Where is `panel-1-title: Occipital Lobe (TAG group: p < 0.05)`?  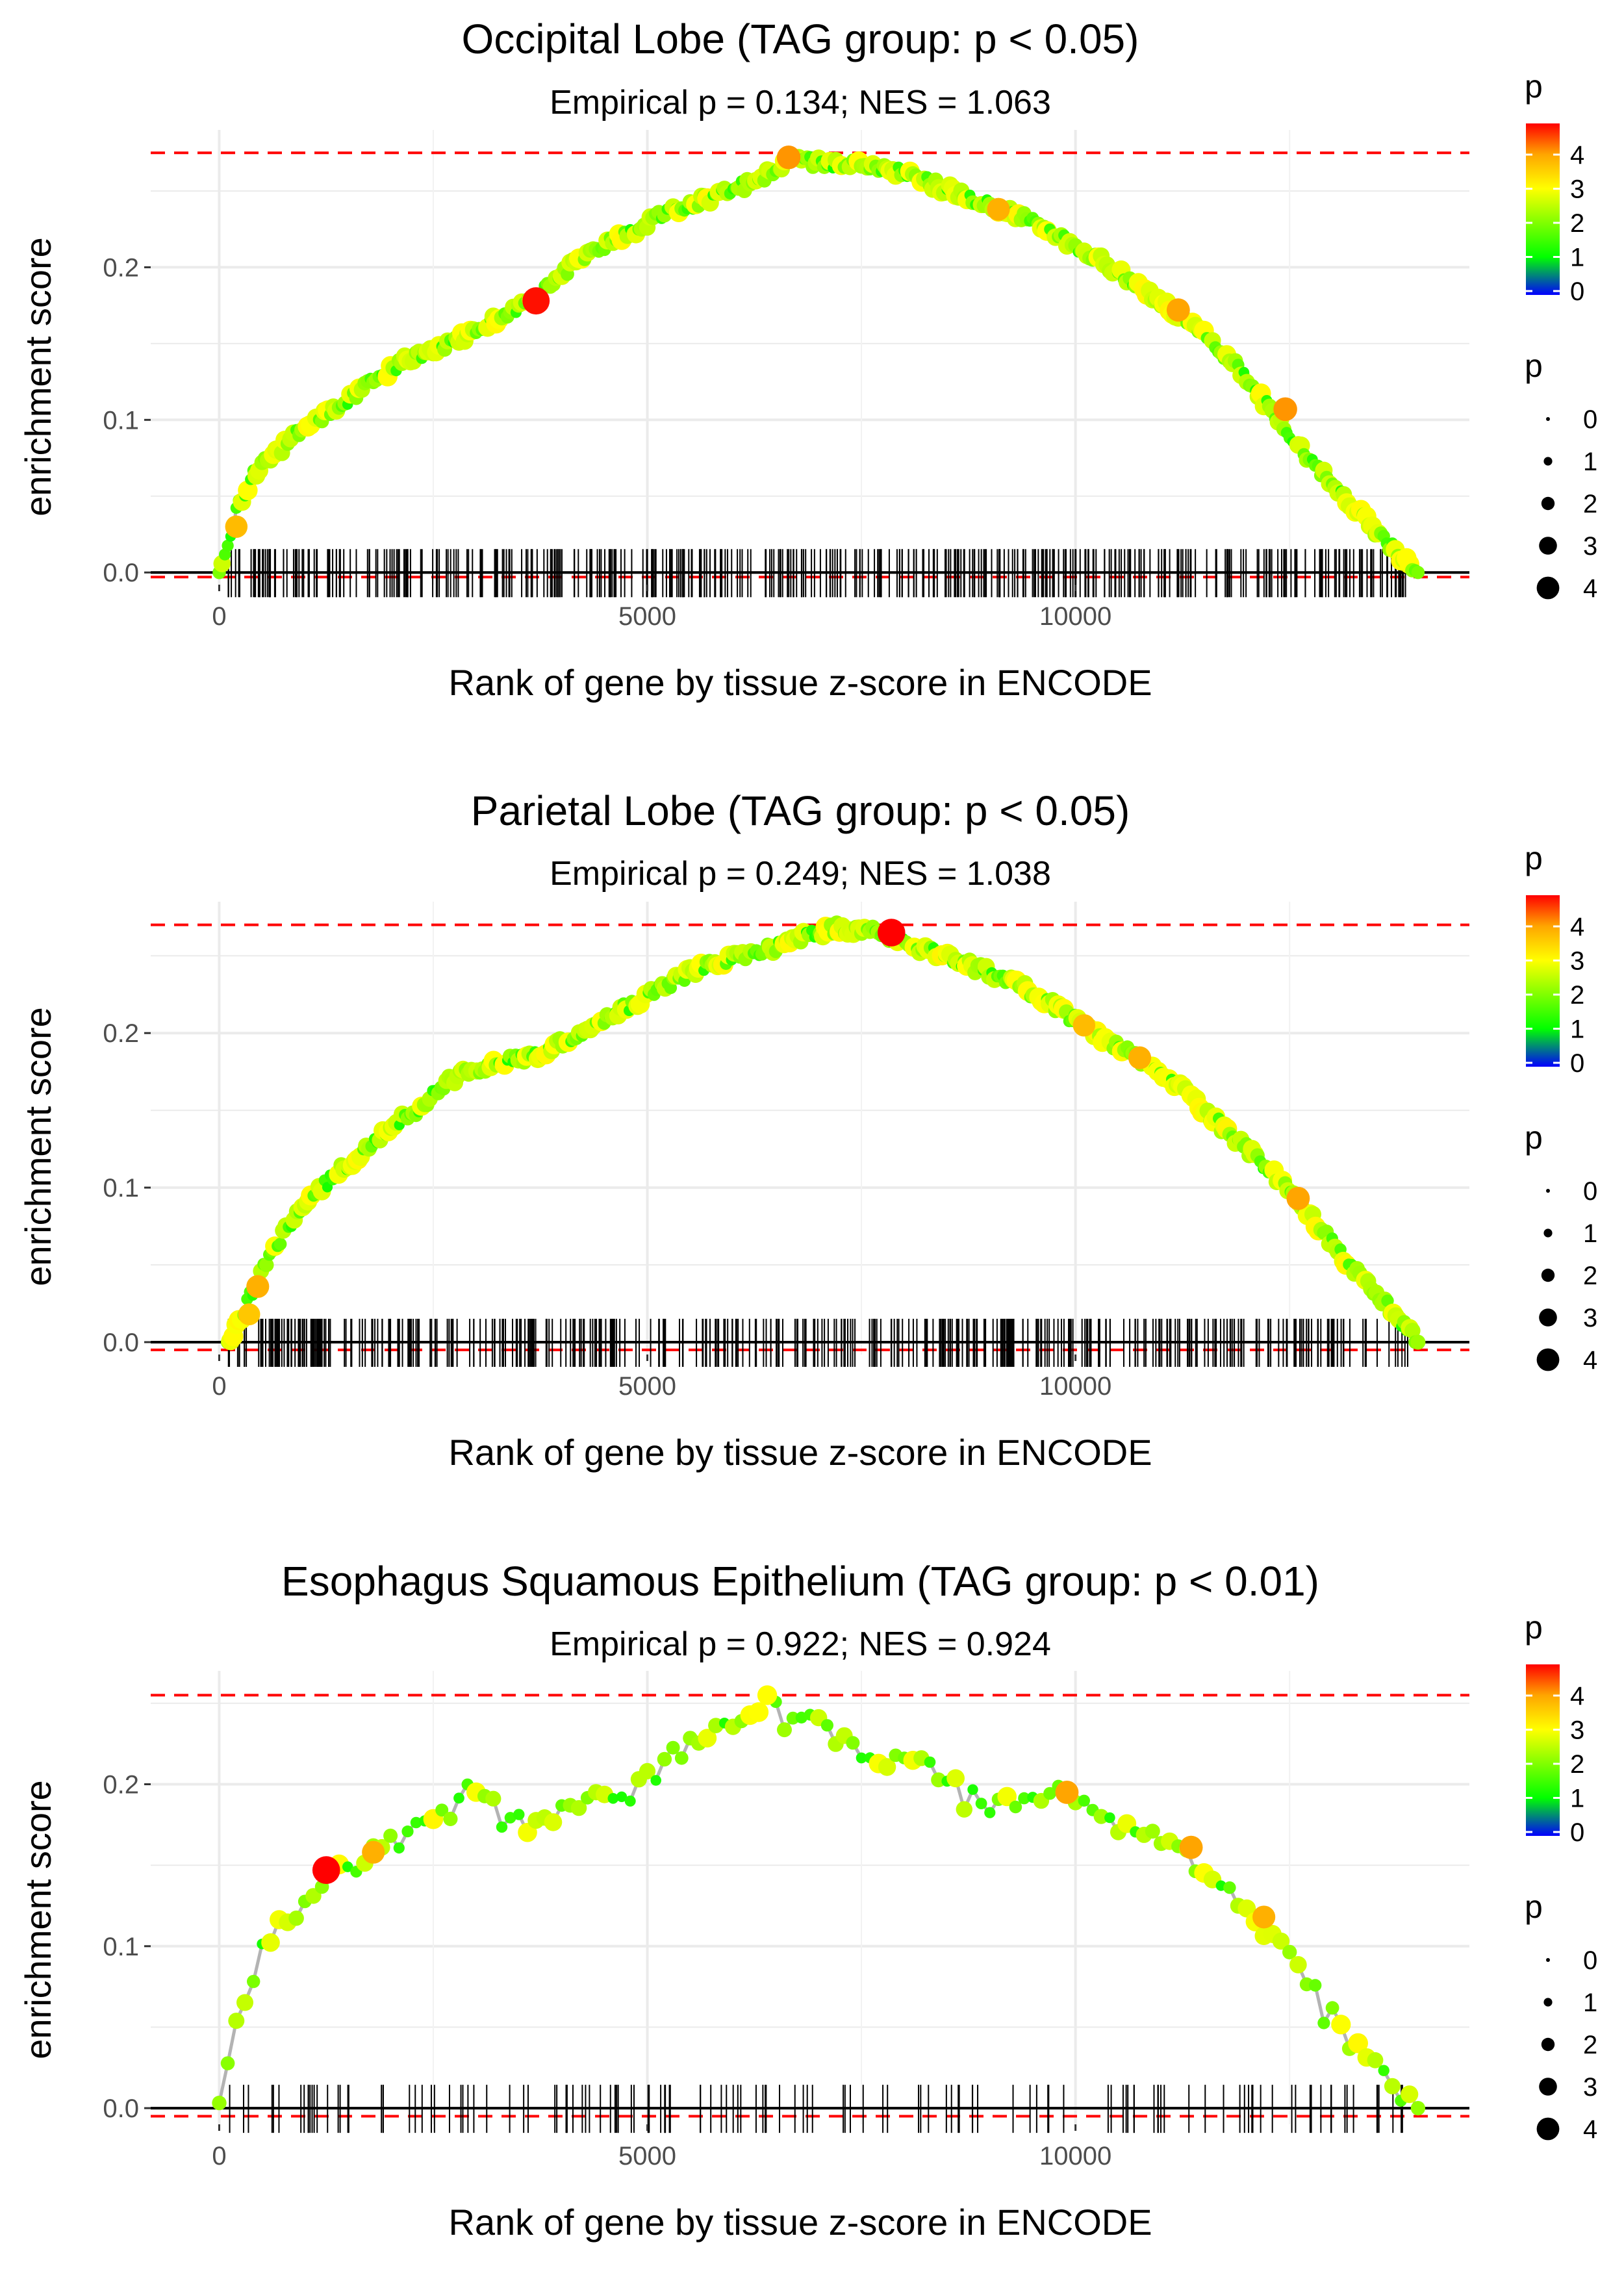 panel-1-title: Occipital Lobe (TAG group: p < 0.05) is located at coordinates (800, 39).